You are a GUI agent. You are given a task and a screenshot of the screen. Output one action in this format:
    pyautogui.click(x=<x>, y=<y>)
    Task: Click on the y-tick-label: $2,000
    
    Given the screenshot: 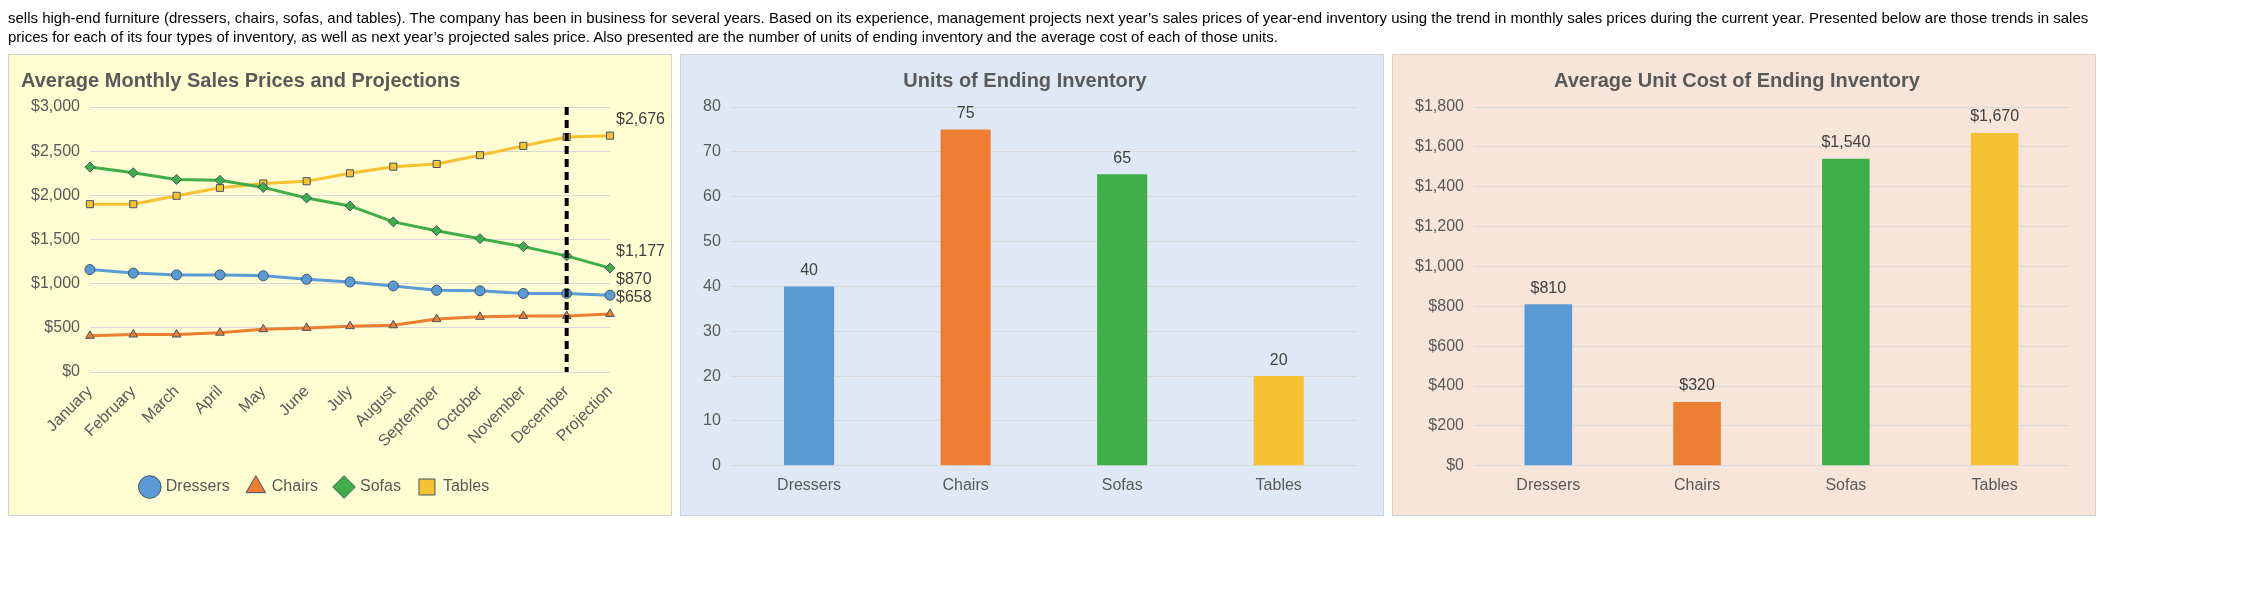 What is the action you would take?
    pyautogui.click(x=56, y=194)
    